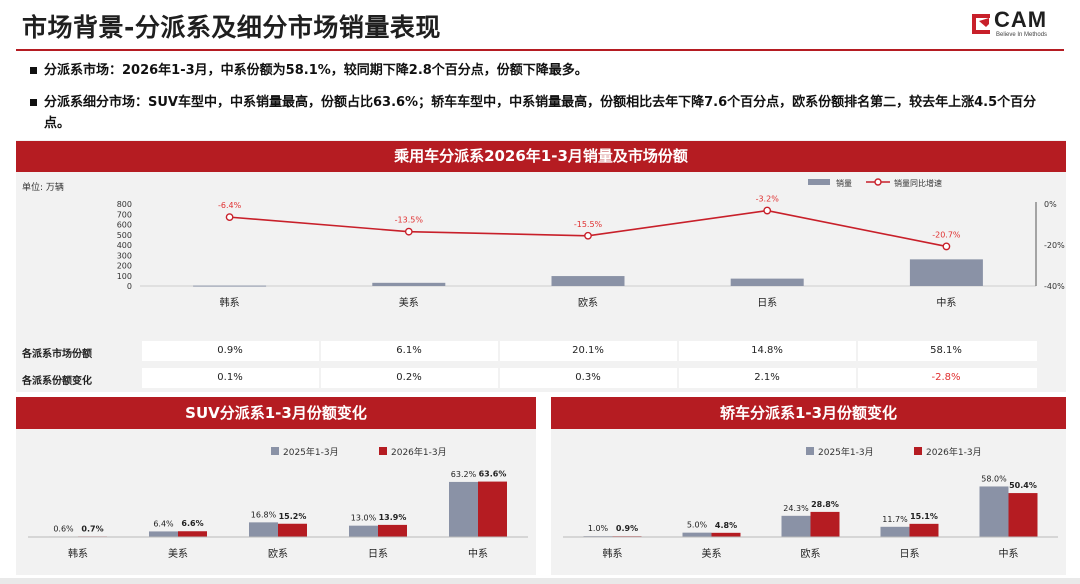  I want to click on growth-data-label: -6.4%, so click(230, 205).